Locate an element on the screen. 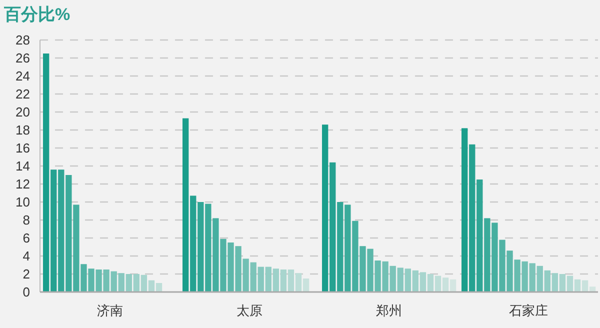 The width and height of the screenshot is (600, 328). y-tick-label: 24 is located at coordinates (23, 76).